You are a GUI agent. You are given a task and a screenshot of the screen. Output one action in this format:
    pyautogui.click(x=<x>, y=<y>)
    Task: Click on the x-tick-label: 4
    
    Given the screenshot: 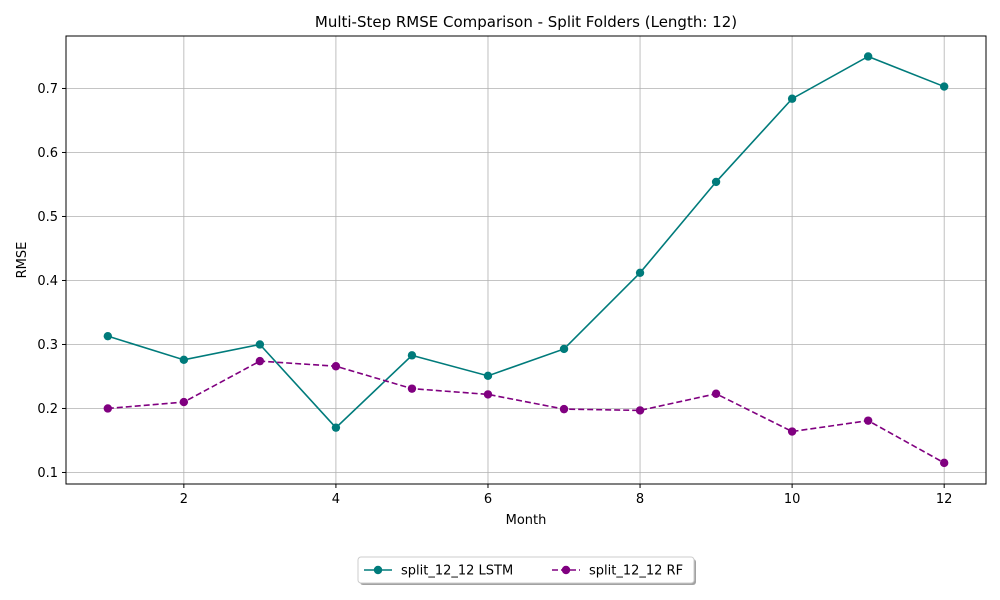 What is the action you would take?
    pyautogui.click(x=336, y=499)
    